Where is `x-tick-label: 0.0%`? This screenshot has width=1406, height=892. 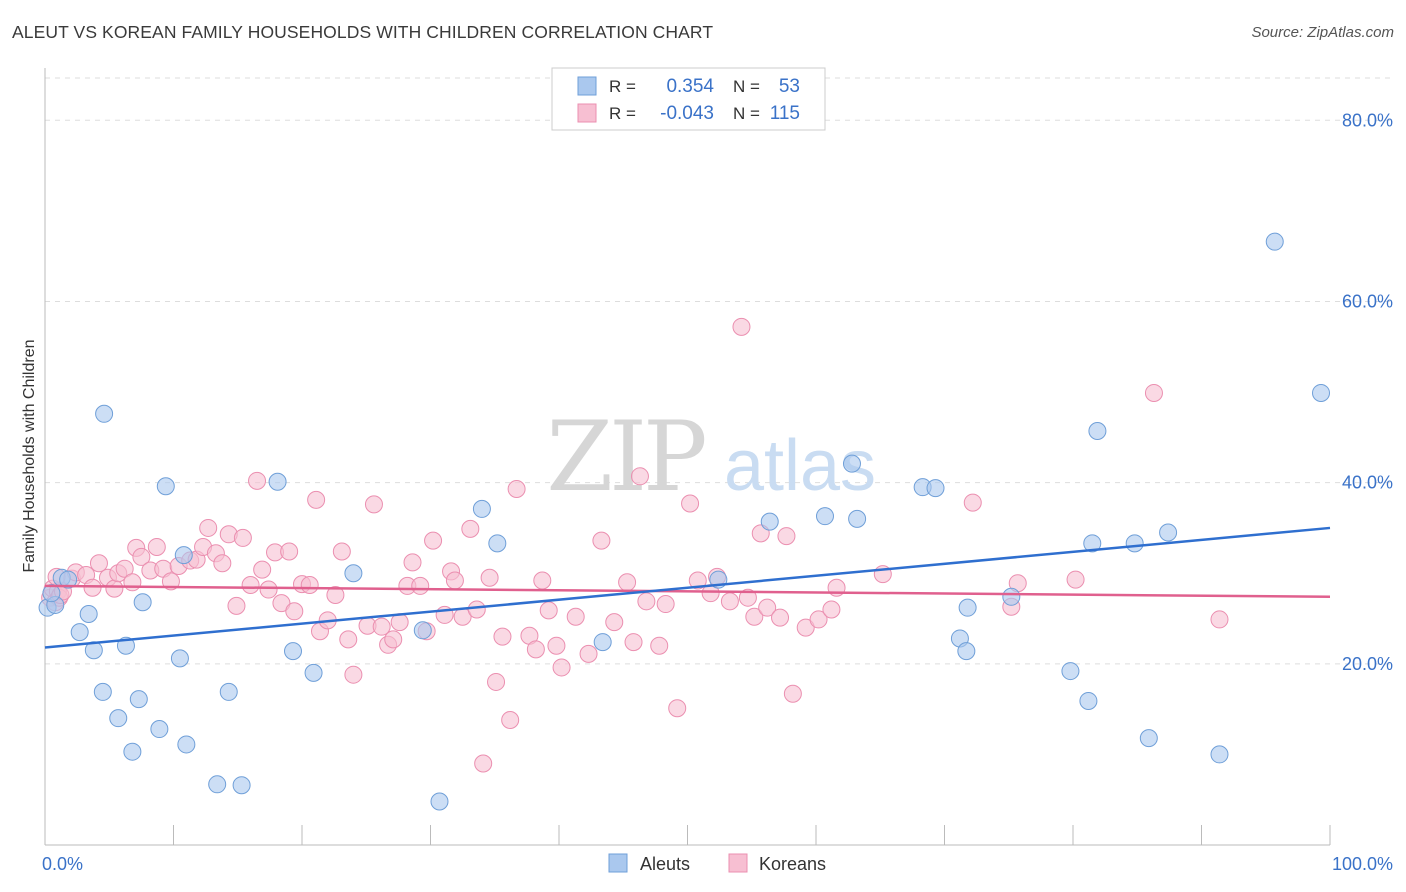 x-tick-label: 0.0% is located at coordinates (62, 864).